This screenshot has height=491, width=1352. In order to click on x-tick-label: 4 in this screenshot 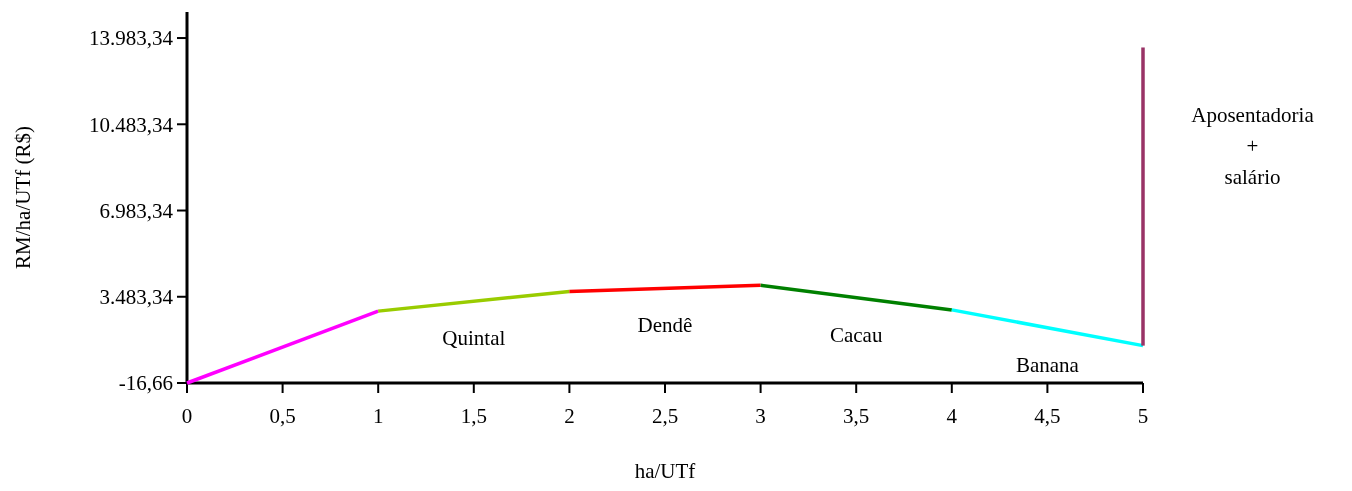, I will do `click(952, 416)`.